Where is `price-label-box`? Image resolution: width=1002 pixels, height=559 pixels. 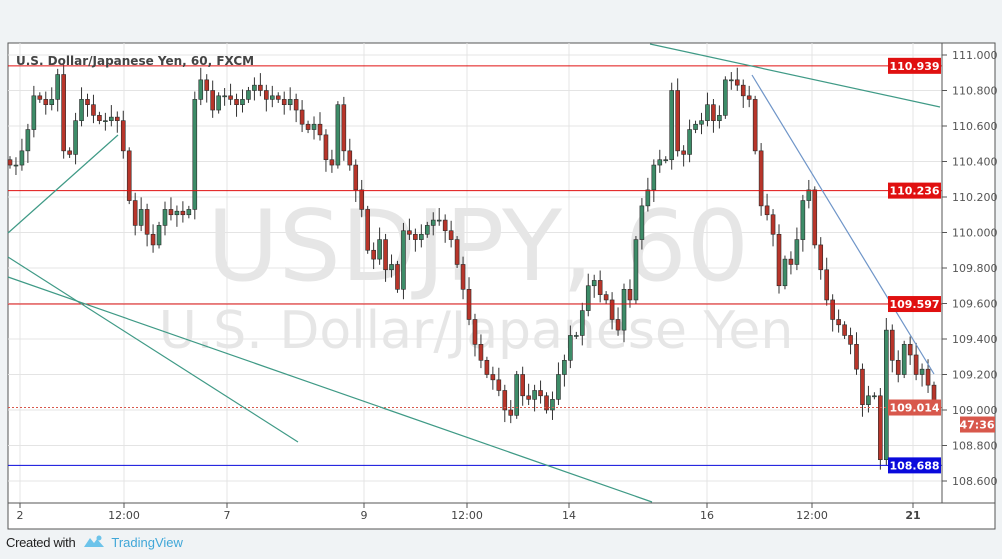 price-label-box is located at coordinates (914, 304).